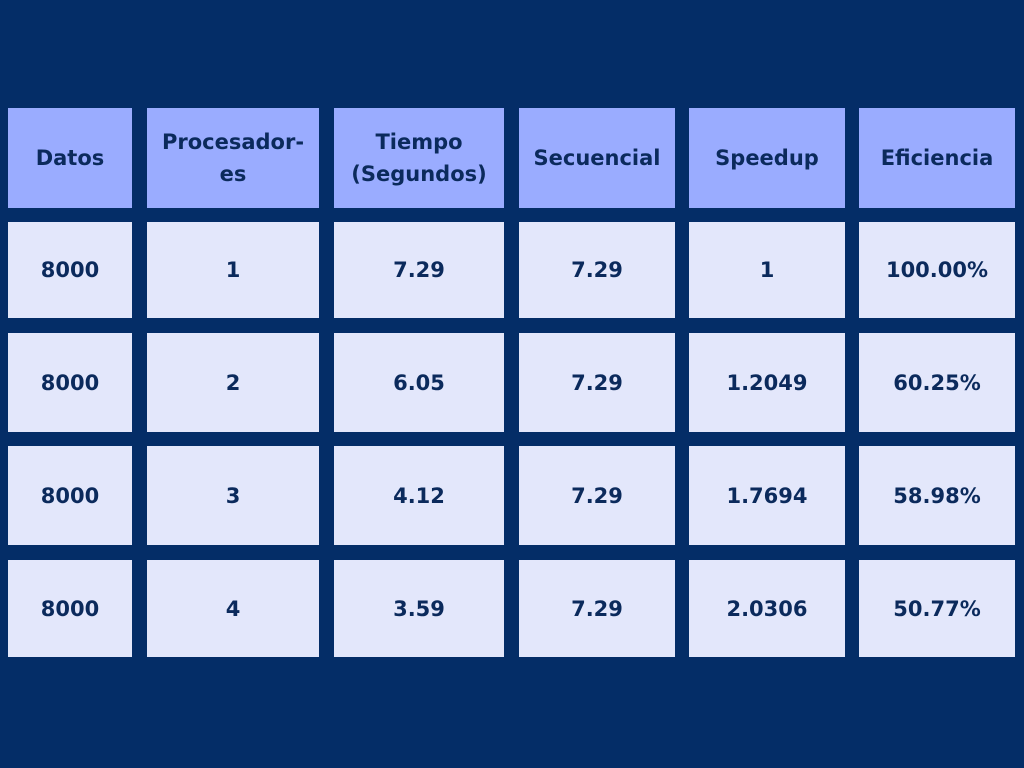  I want to click on table-cell-r3-c3: 4.12, so click(419, 495).